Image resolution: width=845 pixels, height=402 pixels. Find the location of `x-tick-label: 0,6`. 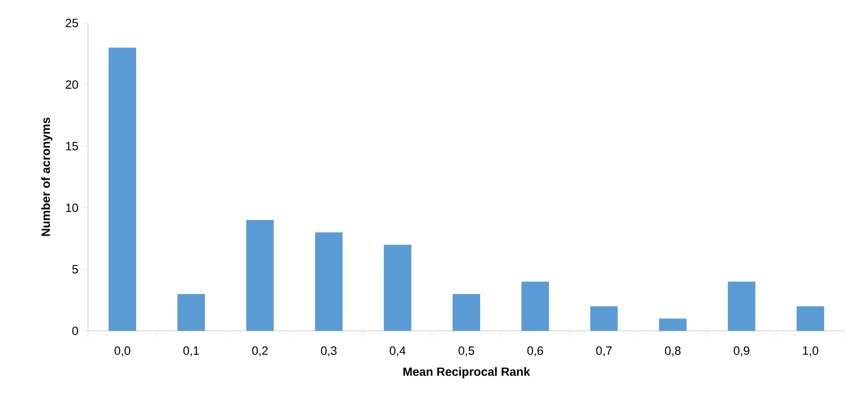

x-tick-label: 0,6 is located at coordinates (535, 351).